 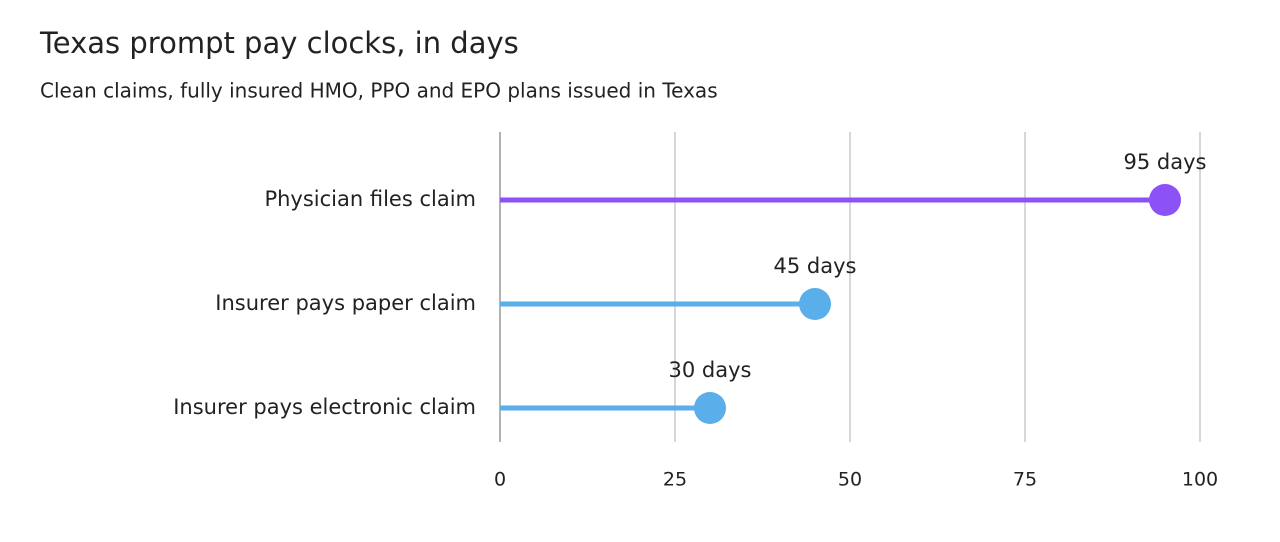 I want to click on x-tick-label: 0, so click(x=500, y=480).